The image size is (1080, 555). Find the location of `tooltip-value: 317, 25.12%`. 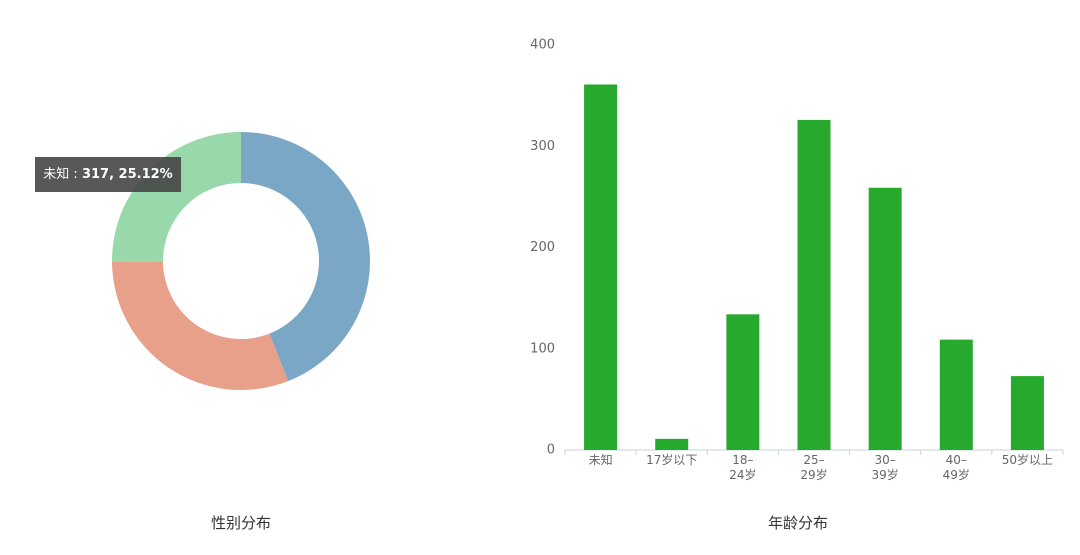

tooltip-value: 317, 25.12% is located at coordinates (127, 174).